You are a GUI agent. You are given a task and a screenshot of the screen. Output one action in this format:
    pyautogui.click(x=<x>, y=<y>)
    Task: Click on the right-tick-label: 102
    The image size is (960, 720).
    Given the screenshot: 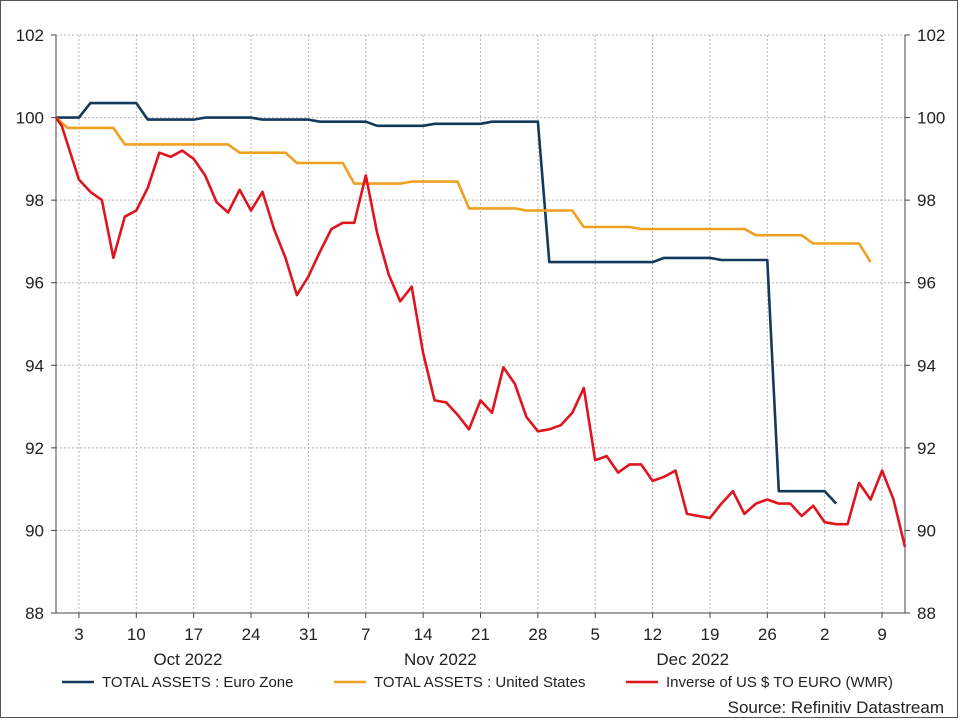 What is the action you would take?
    pyautogui.click(x=931, y=35)
    